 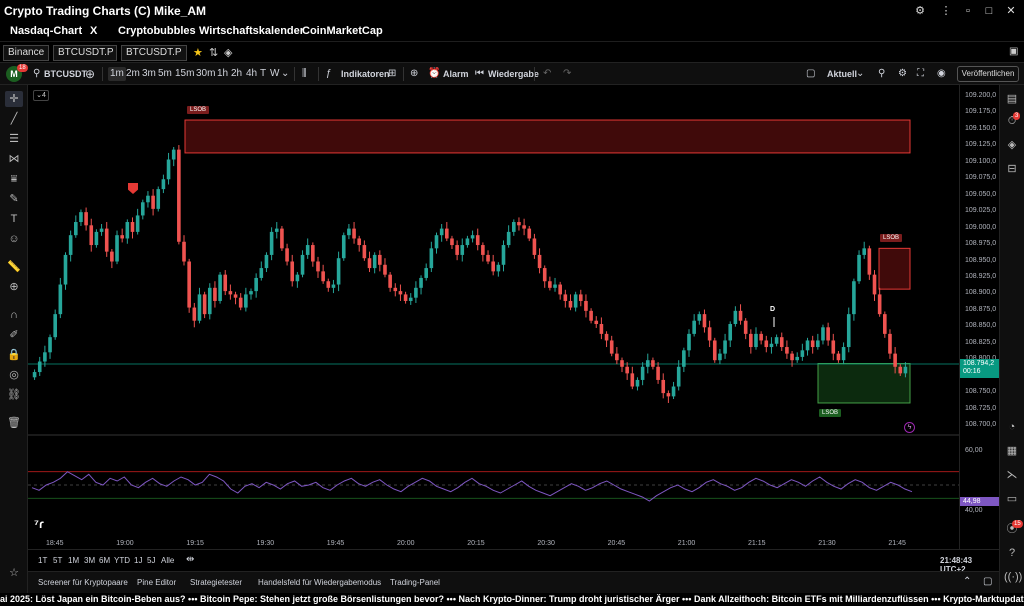 I want to click on more-icon: ⋮, so click(x=946, y=11).